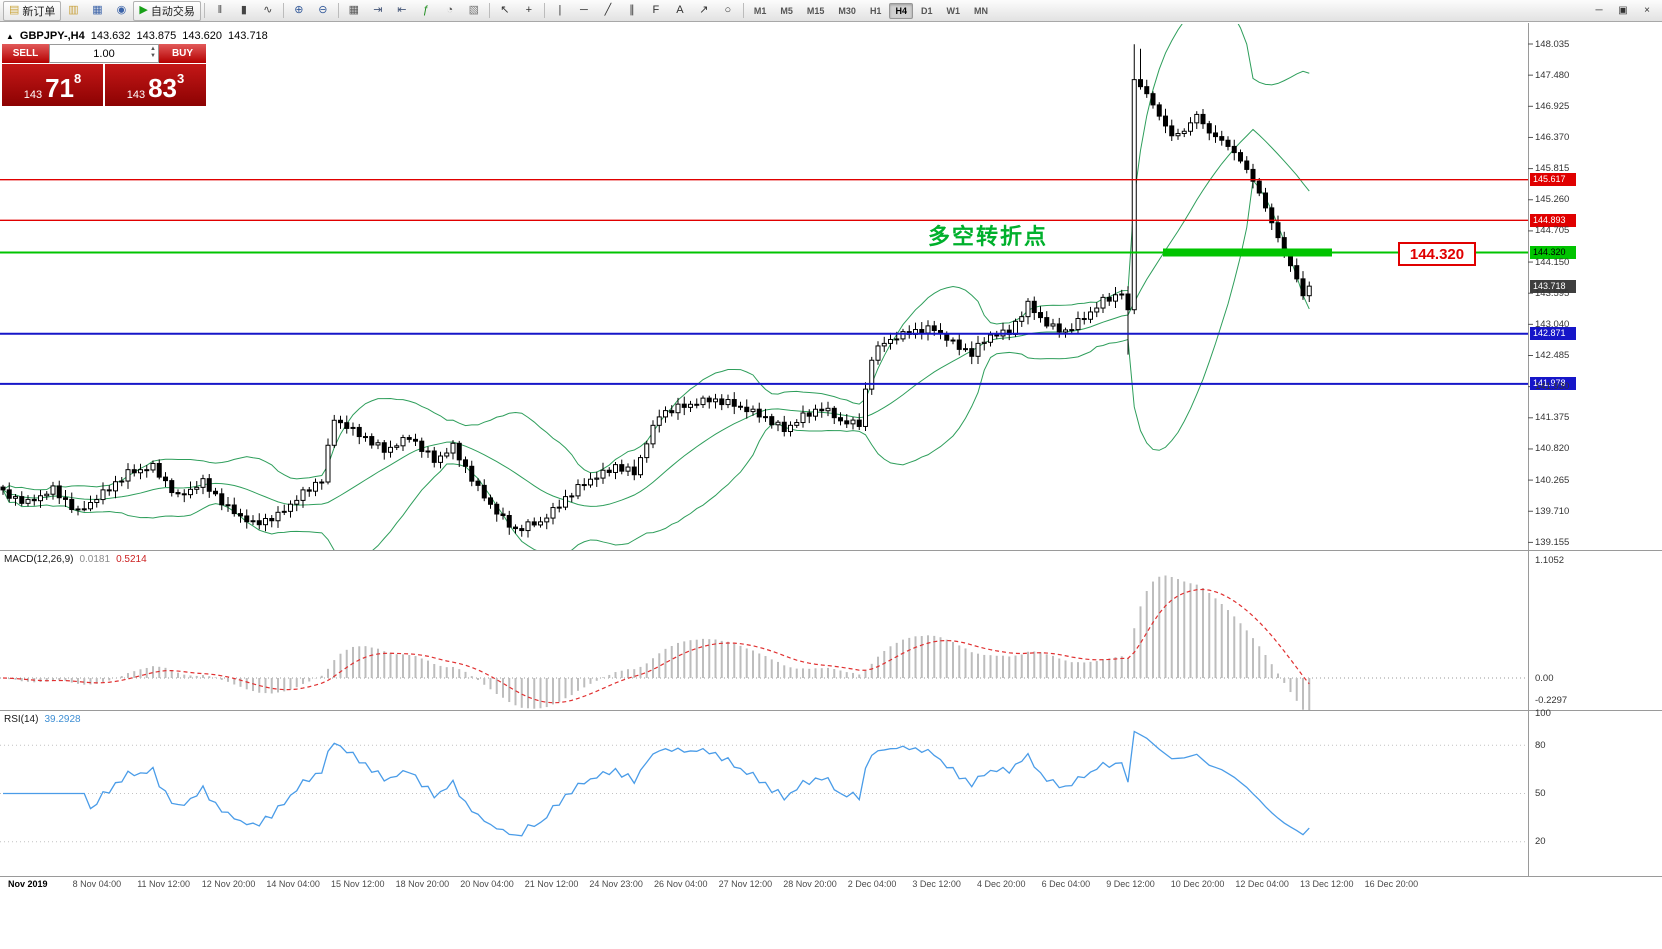 This screenshot has width=1662, height=949. What do you see at coordinates (104, 53) in the screenshot?
I see `volume-input: 1.00 ▲ ▼` at bounding box center [104, 53].